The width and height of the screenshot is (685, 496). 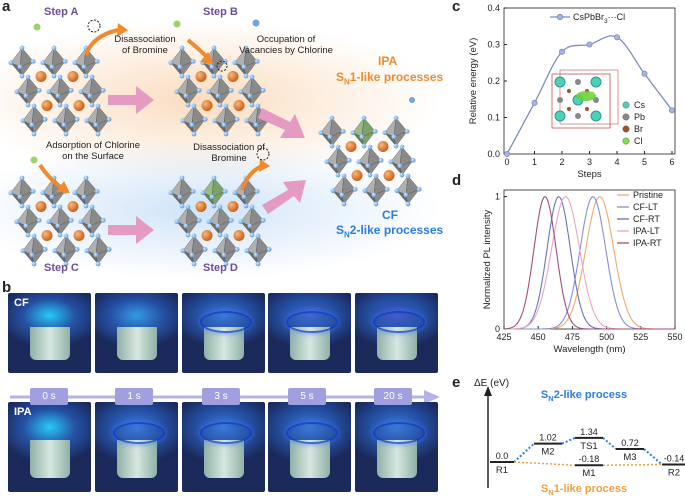 What do you see at coordinates (286, 45) in the screenshot?
I see `note-step-b: Occupation of Vacancies by Chlorine` at bounding box center [286, 45].